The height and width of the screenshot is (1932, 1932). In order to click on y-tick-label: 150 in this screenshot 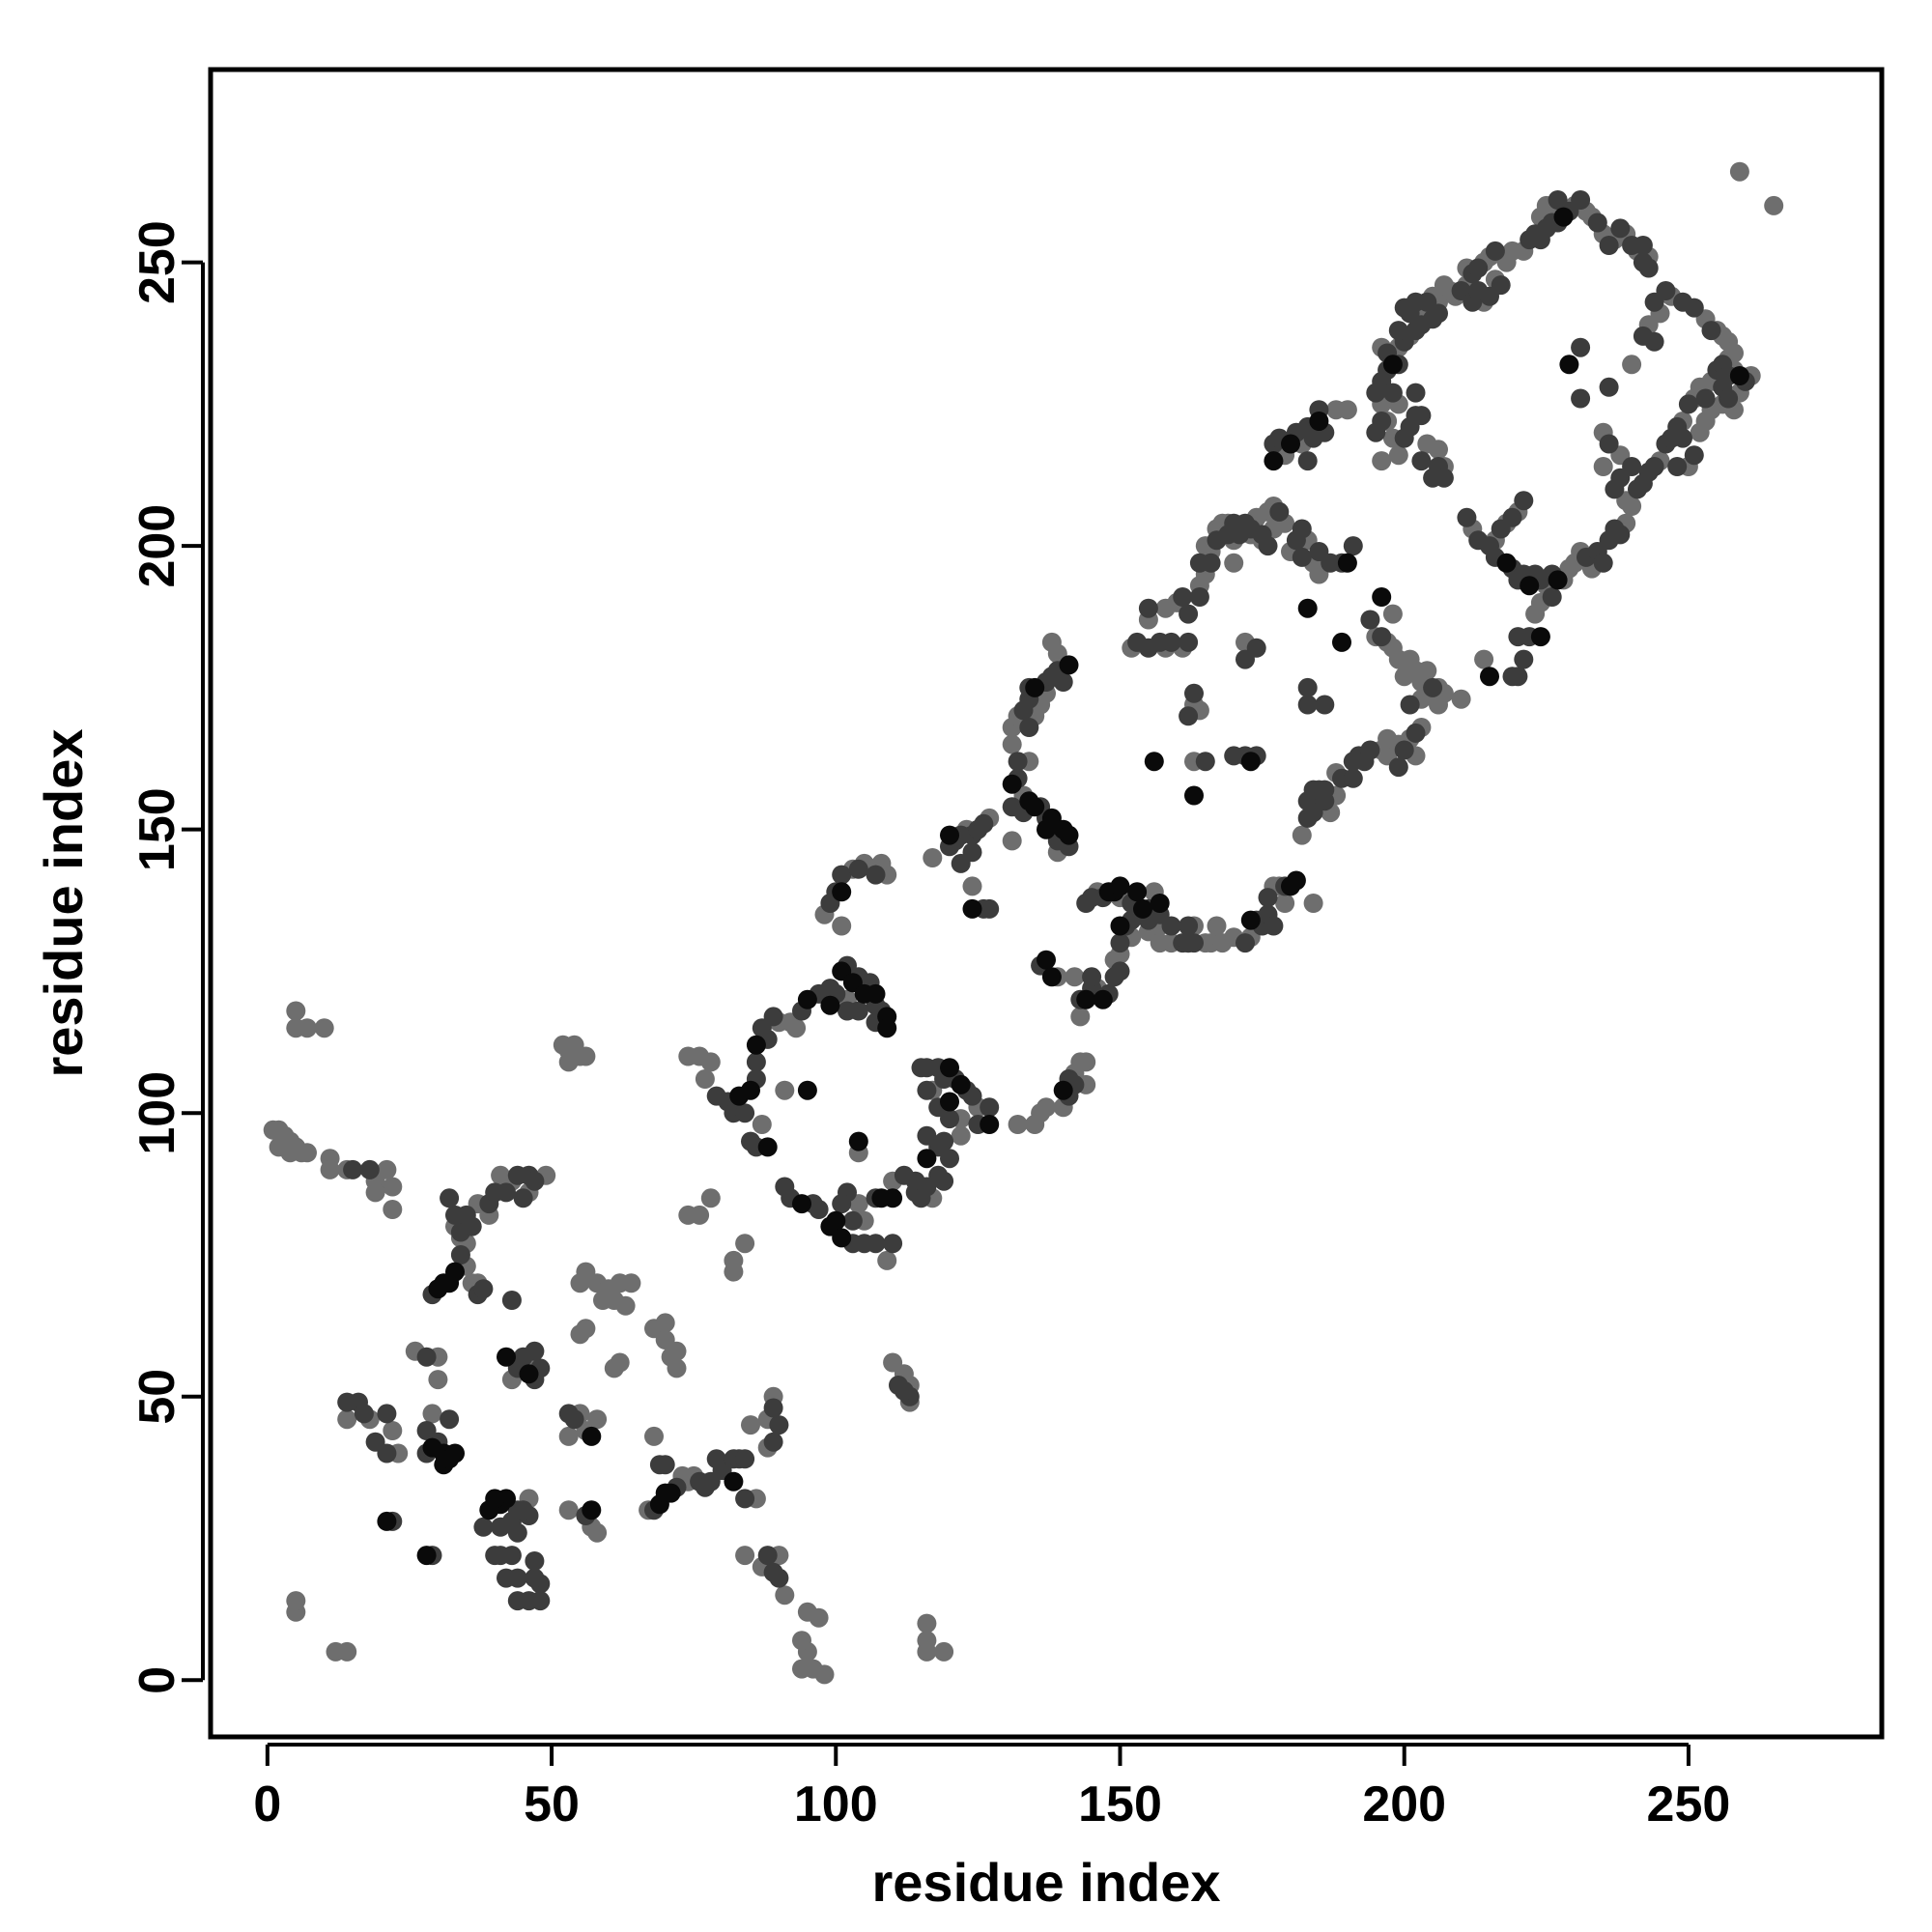, I will do `click(157, 829)`.